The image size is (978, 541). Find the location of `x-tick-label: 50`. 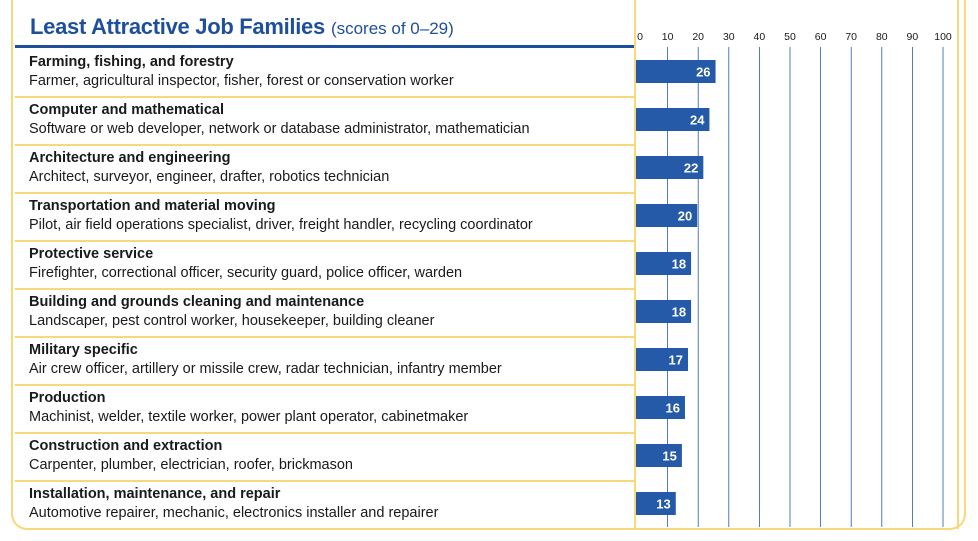

x-tick-label: 50 is located at coordinates (790, 37).